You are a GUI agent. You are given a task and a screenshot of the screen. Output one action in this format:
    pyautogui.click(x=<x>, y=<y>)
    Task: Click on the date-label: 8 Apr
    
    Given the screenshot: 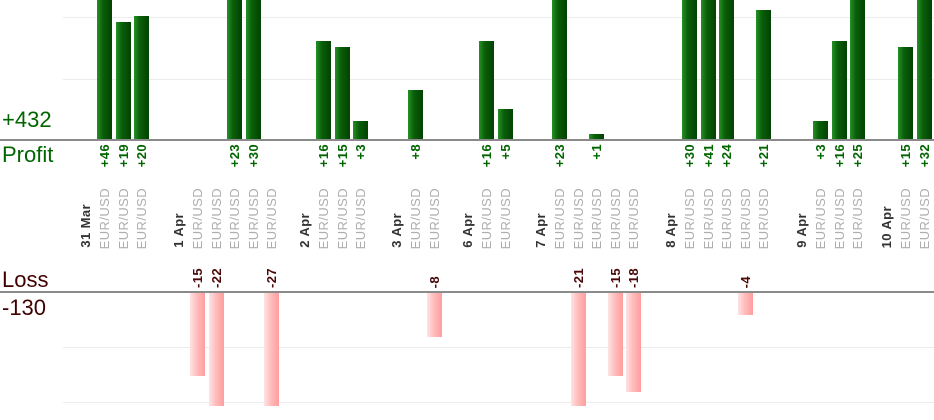 What is the action you would take?
    pyautogui.click(x=670, y=230)
    